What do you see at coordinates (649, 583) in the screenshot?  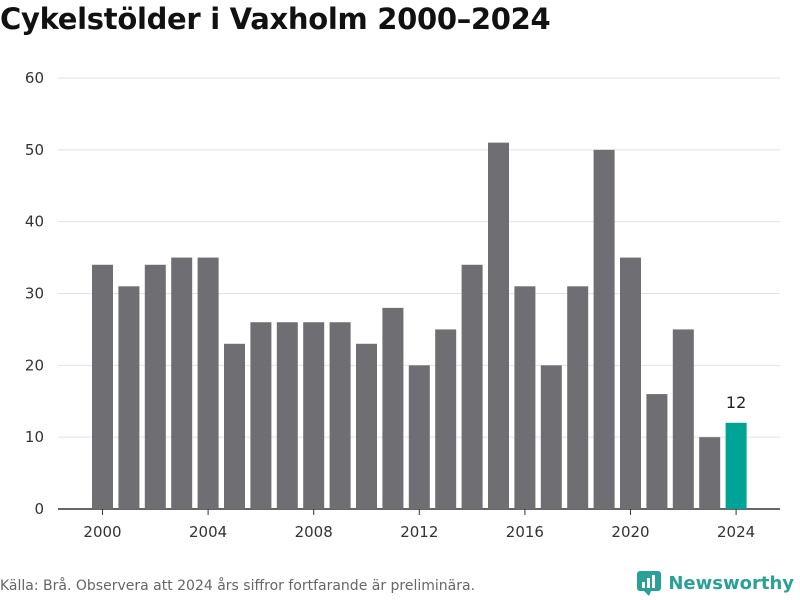 I see `newsworthy-logo-icon` at bounding box center [649, 583].